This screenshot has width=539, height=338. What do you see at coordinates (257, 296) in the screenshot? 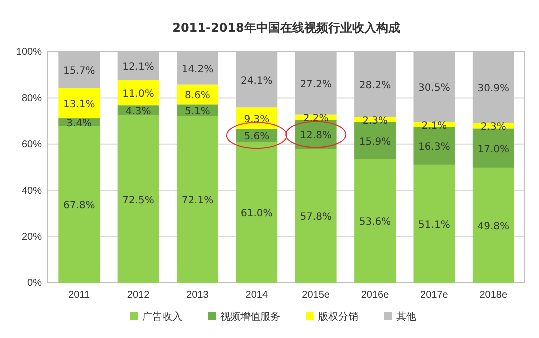
I see `x-tick-label: 2014` at bounding box center [257, 296].